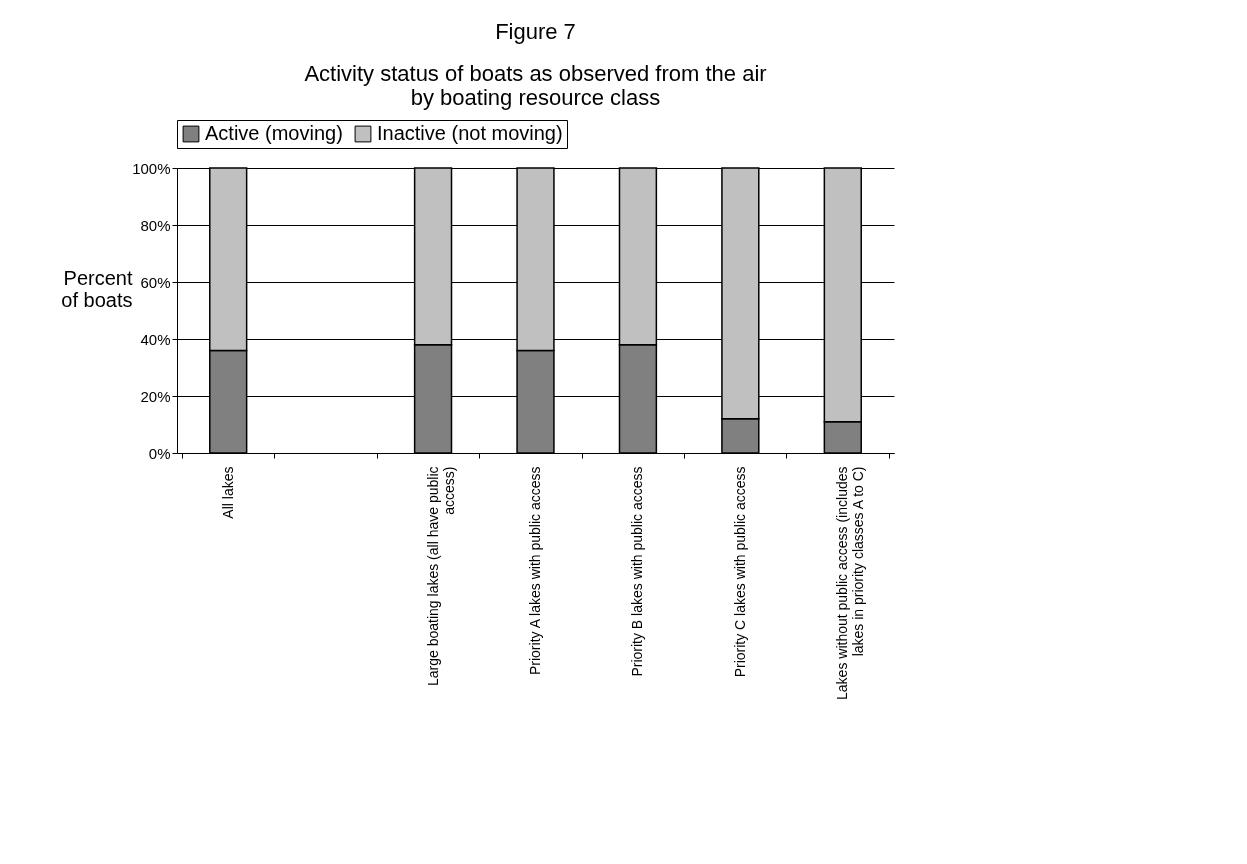  Describe the element at coordinates (535, 571) in the screenshot. I see `x-tick-label: Priority A lakes with public access` at that location.